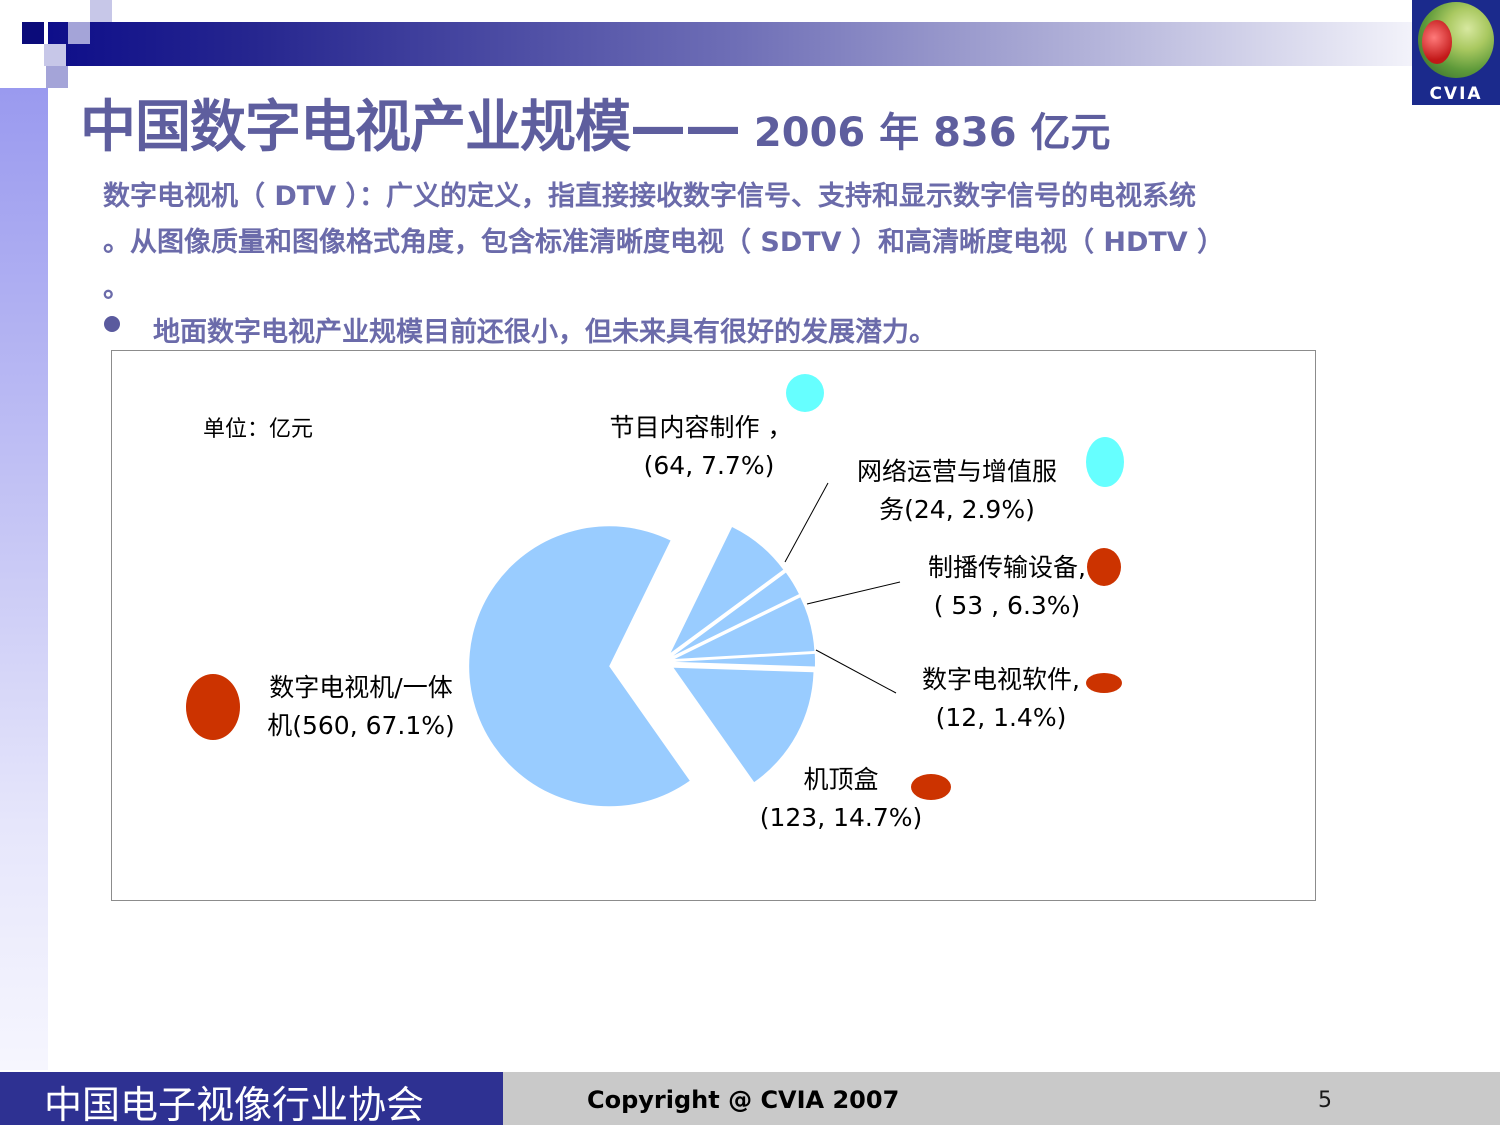 The height and width of the screenshot is (1129, 1500). I want to click on slice-label-2-line2: 务(24, 2.9%), so click(957, 509).